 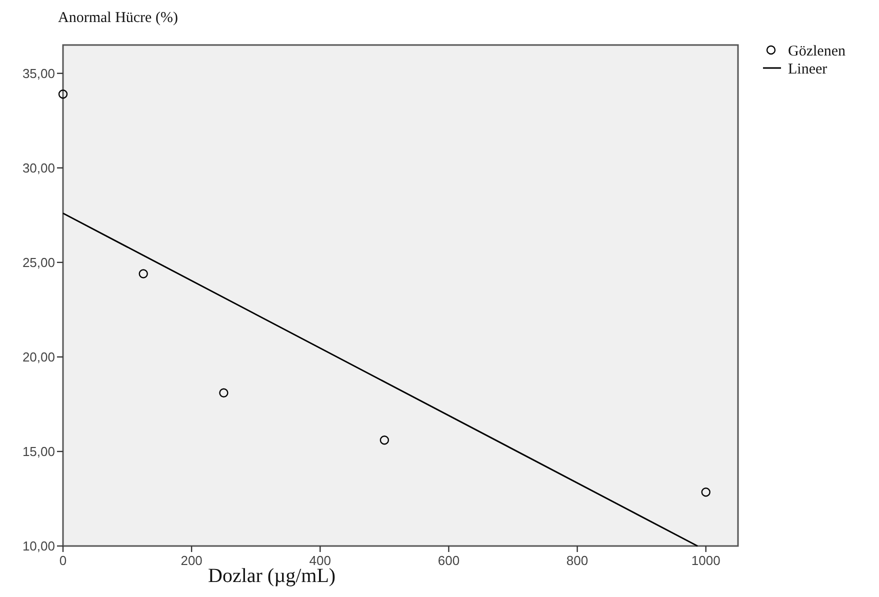 What do you see at coordinates (191, 560) in the screenshot?
I see `x-tick-label: 200` at bounding box center [191, 560].